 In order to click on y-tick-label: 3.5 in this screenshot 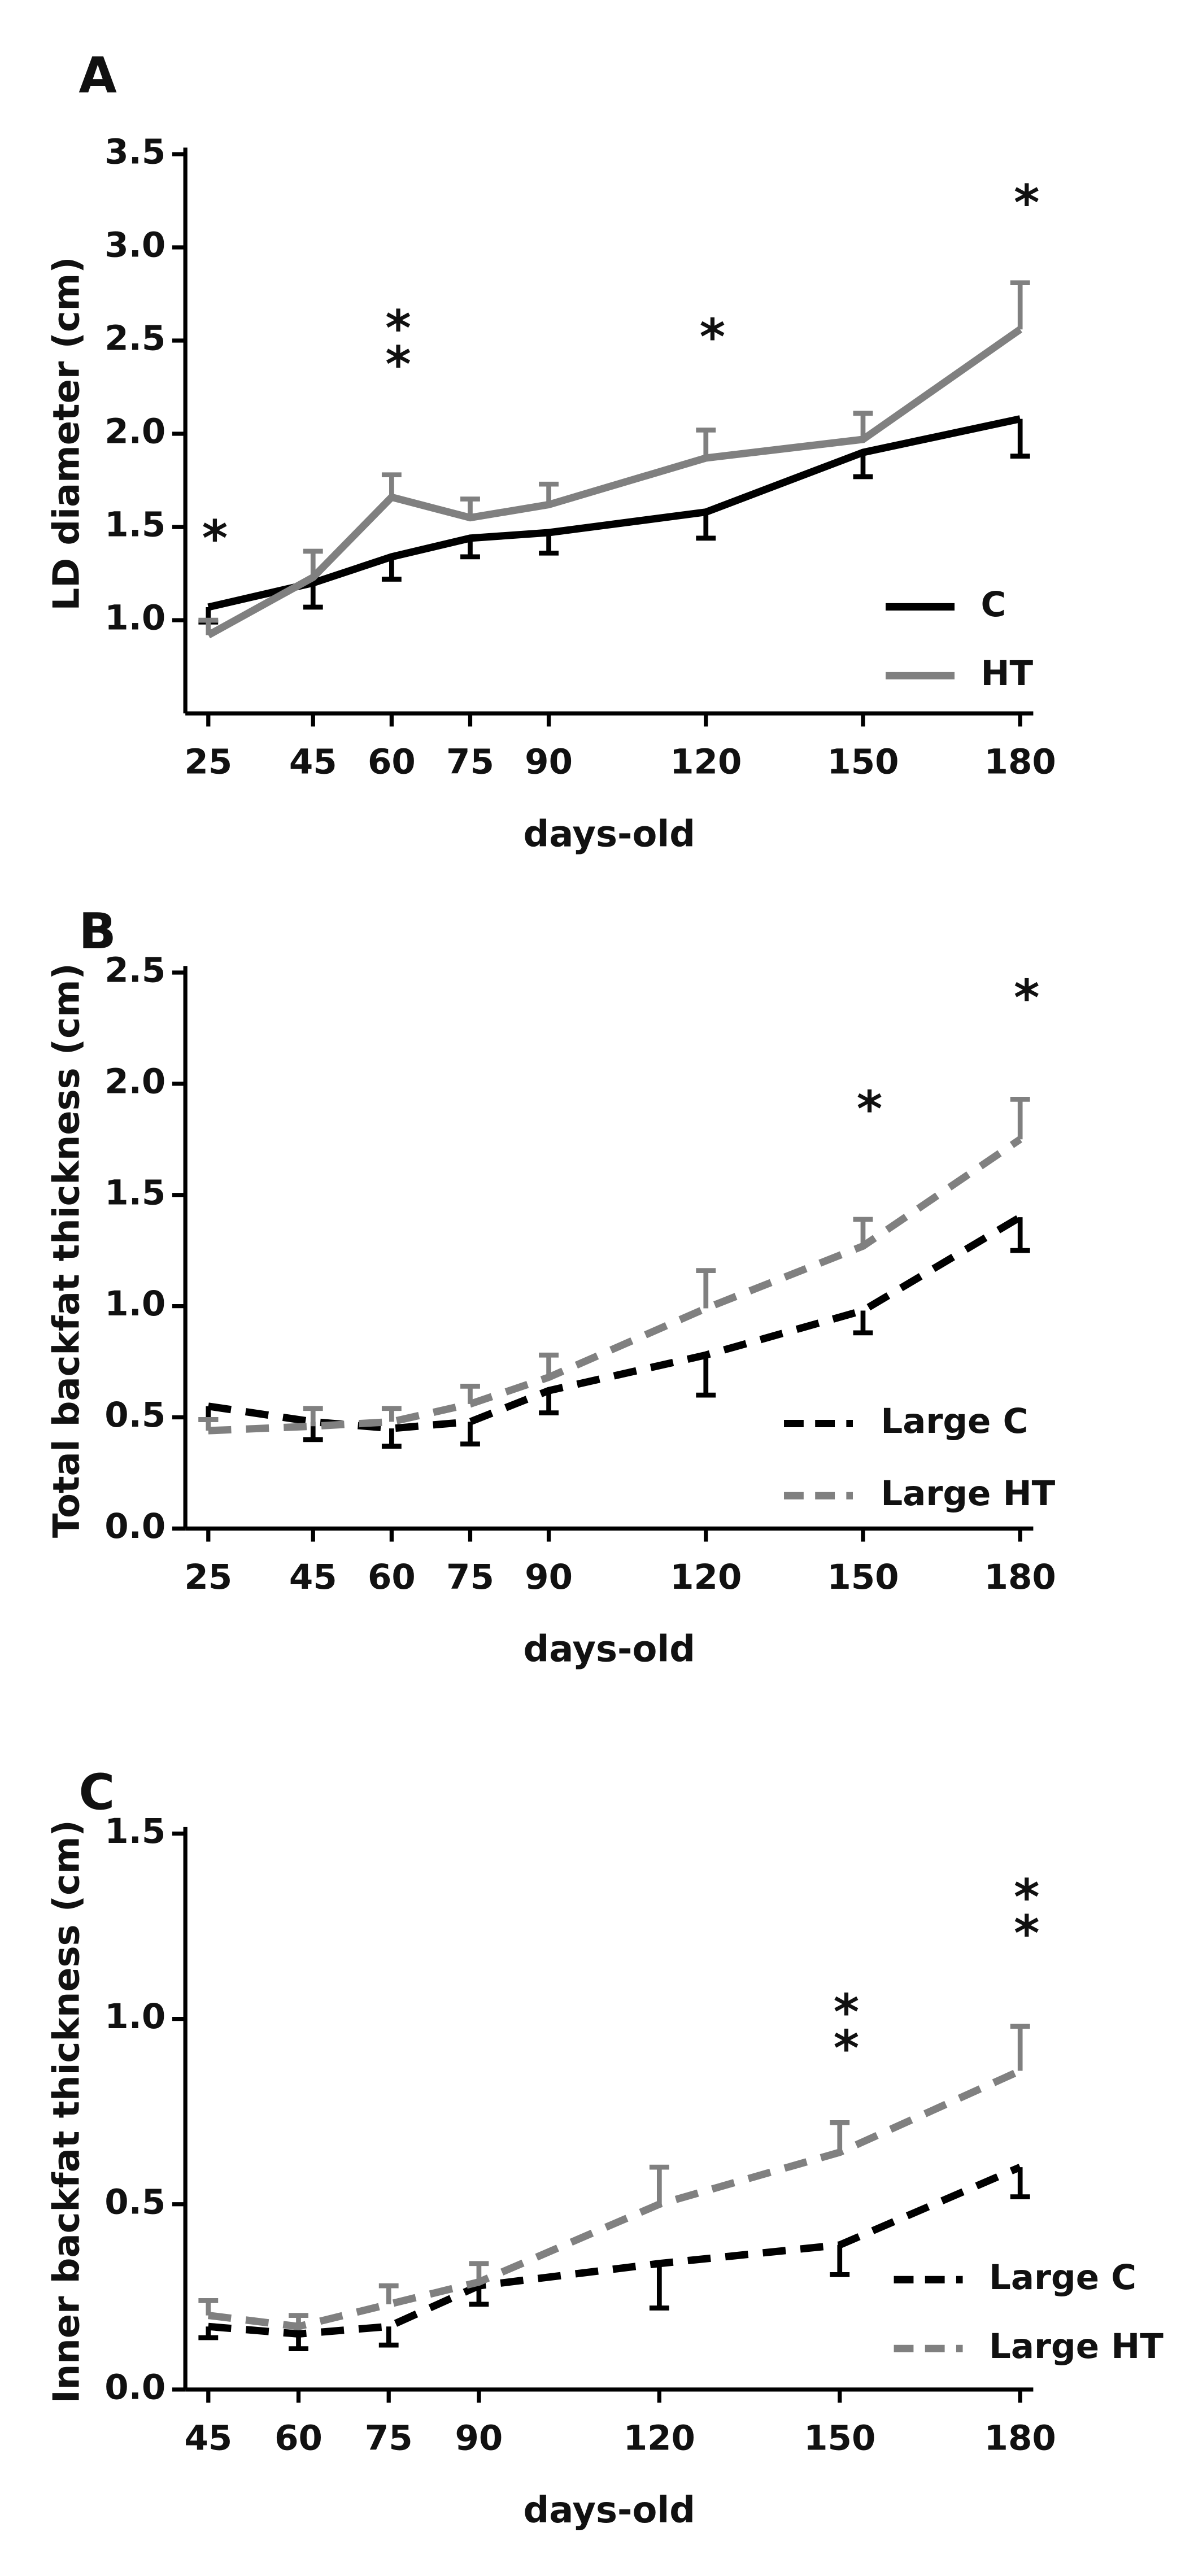, I will do `click(134, 152)`.